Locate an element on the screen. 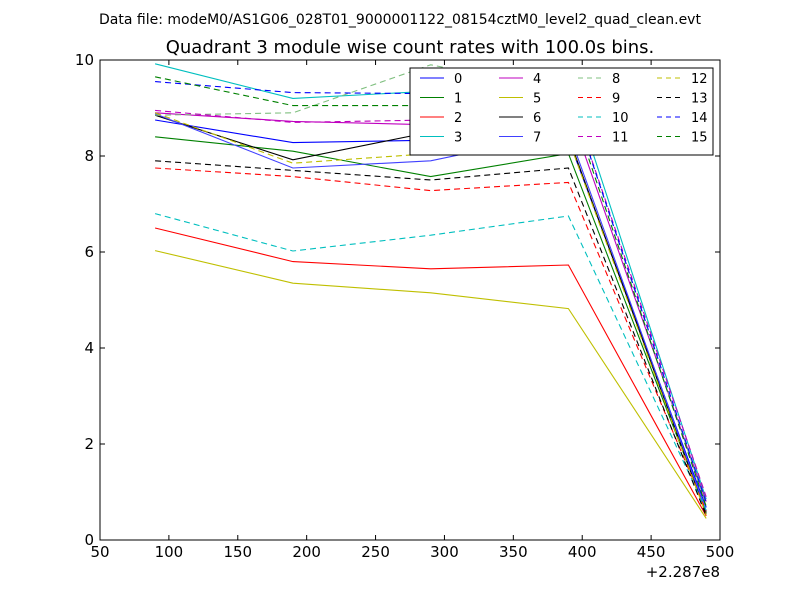  y-tick-label: 0 is located at coordinates (89, 540).